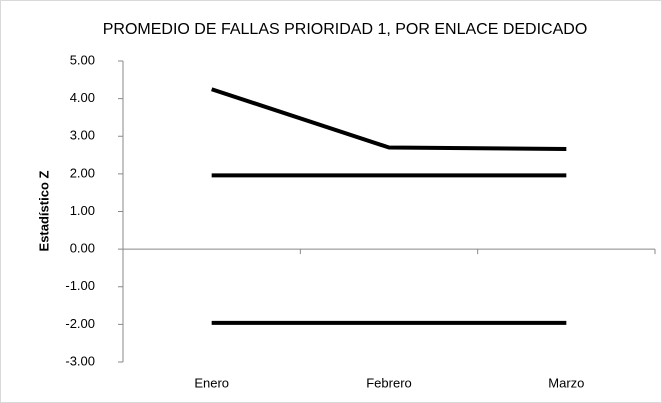 This screenshot has width=662, height=403. I want to click on y-tick-label: -2.00, so click(80, 323).